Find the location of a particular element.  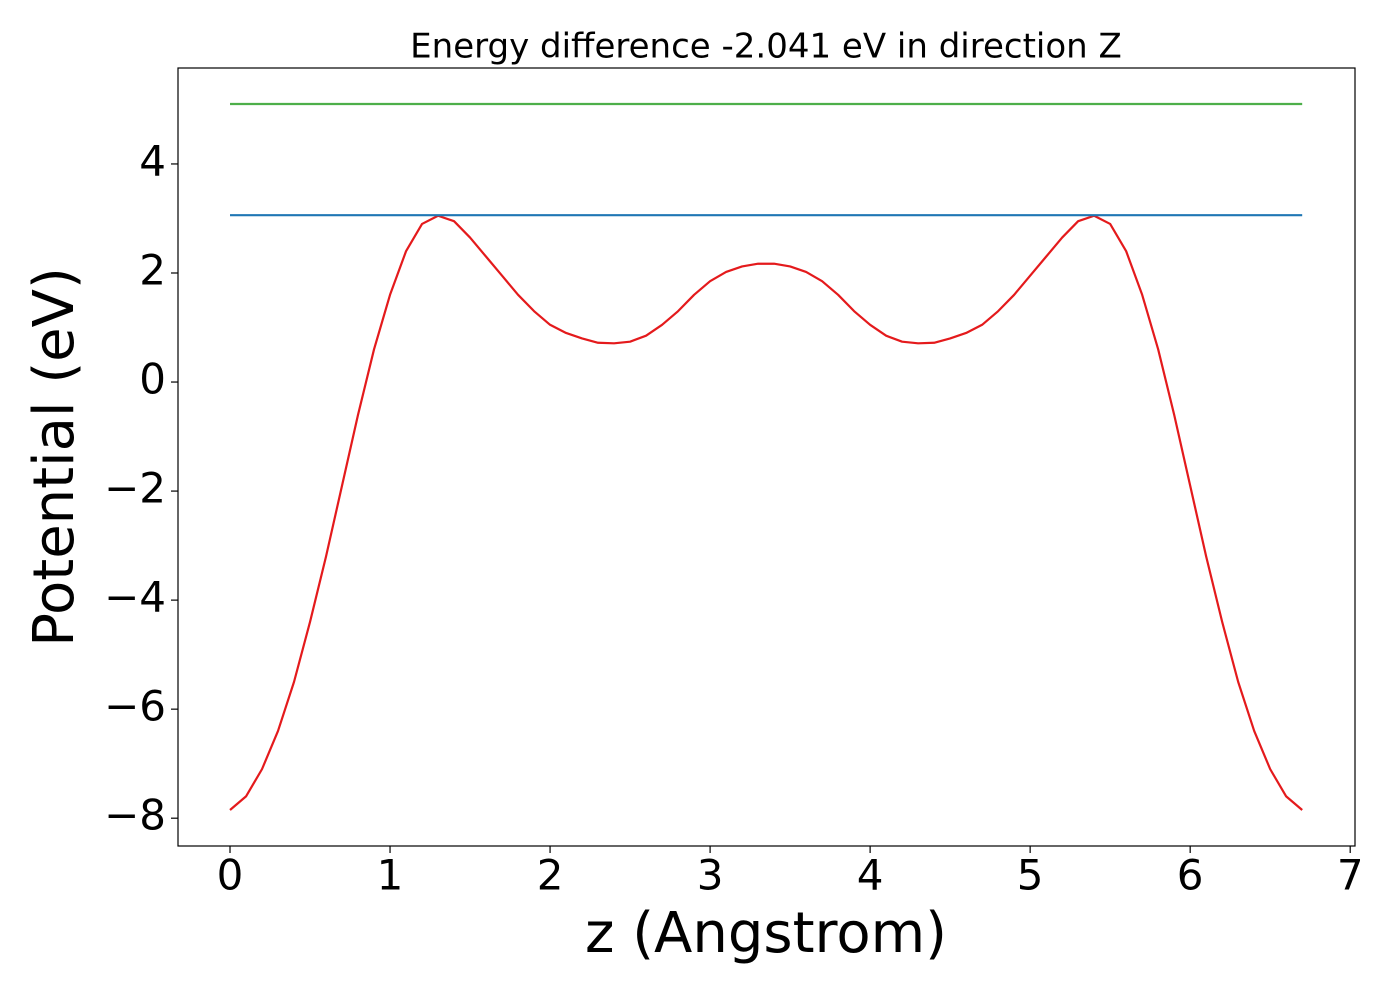

x-tick-label: 0 is located at coordinates (230, 875).